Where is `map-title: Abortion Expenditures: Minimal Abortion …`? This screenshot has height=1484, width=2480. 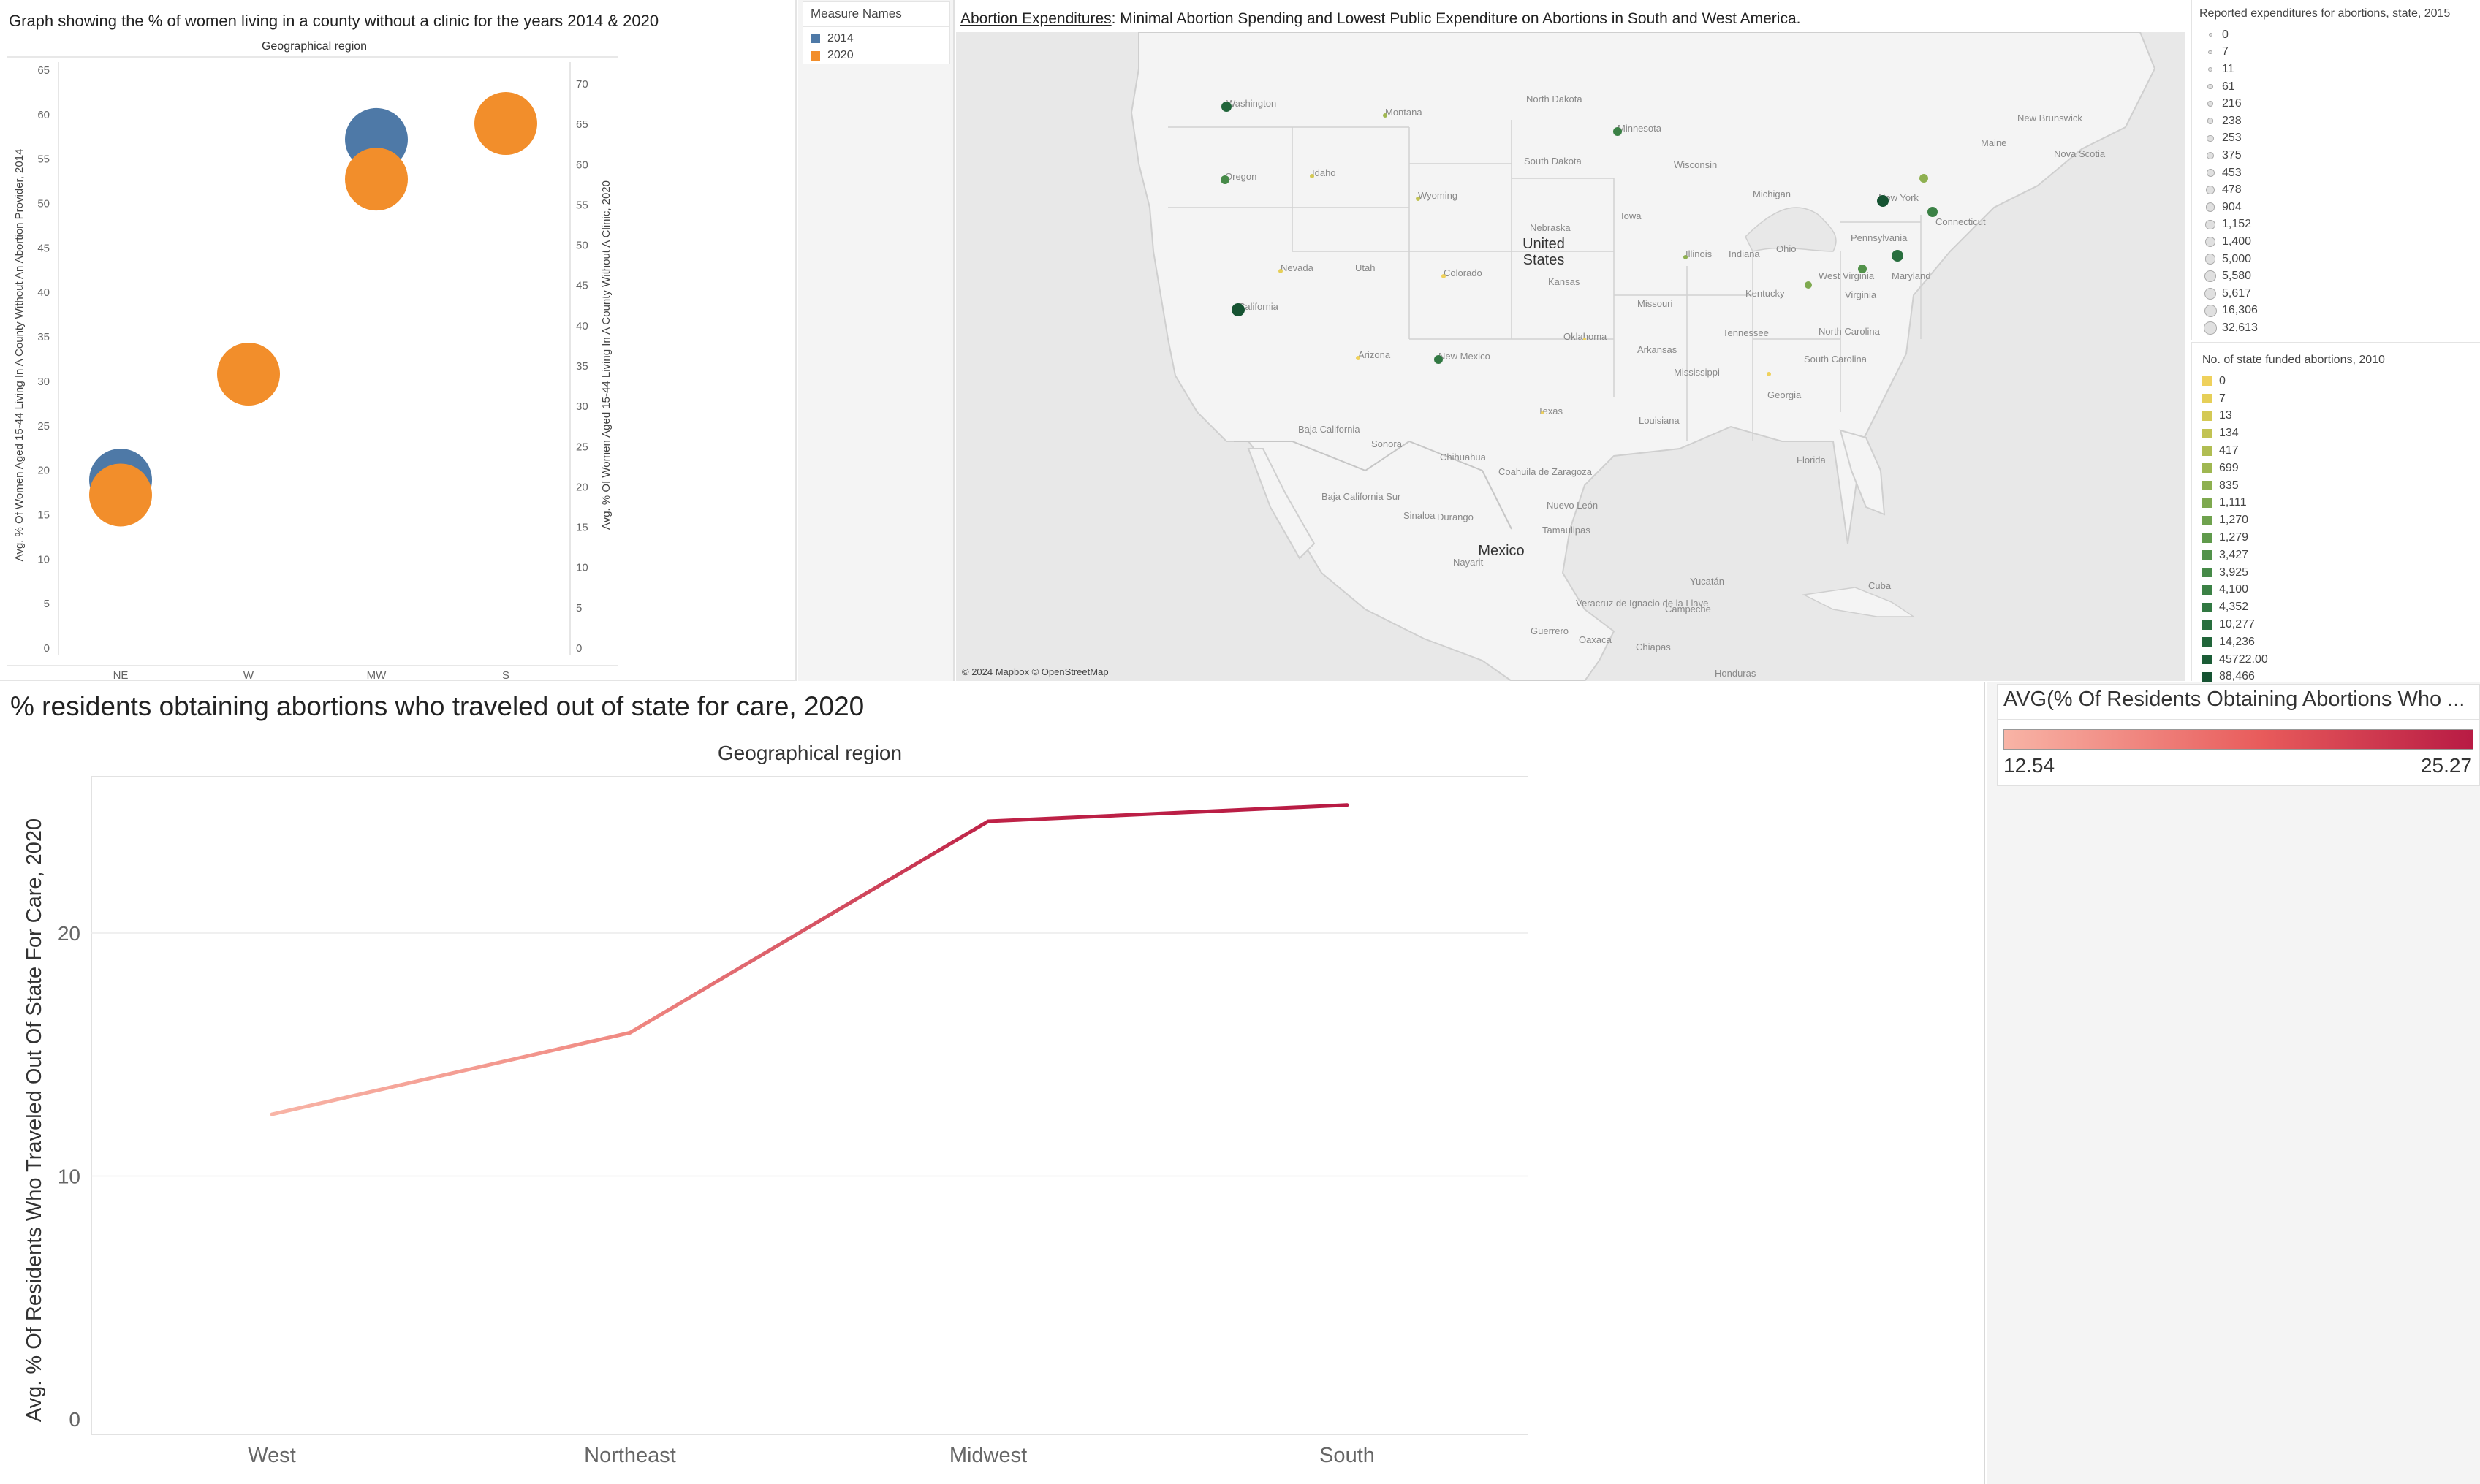 map-title: Abortion Expenditures: Minimal Abortion … is located at coordinates (1380, 19).